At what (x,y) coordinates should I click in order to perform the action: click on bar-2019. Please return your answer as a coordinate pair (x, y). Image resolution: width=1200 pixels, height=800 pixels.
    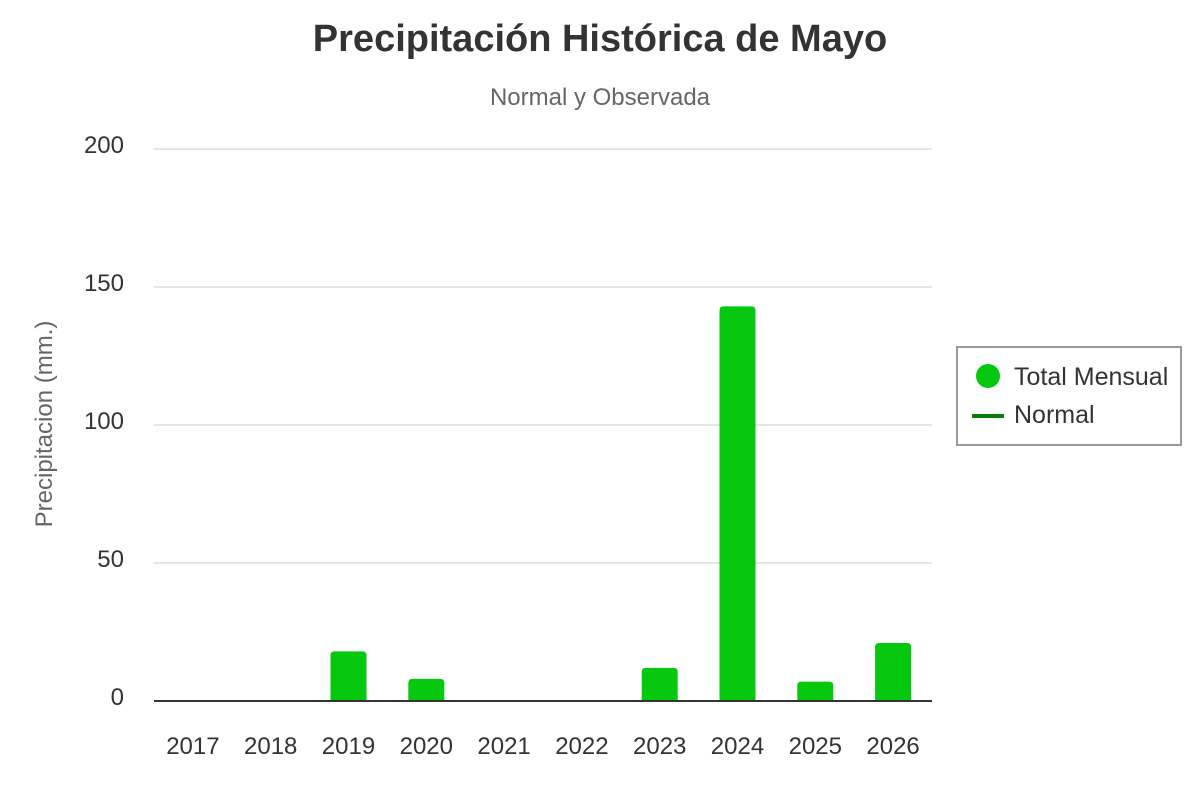
    Looking at the image, I should click on (348, 676).